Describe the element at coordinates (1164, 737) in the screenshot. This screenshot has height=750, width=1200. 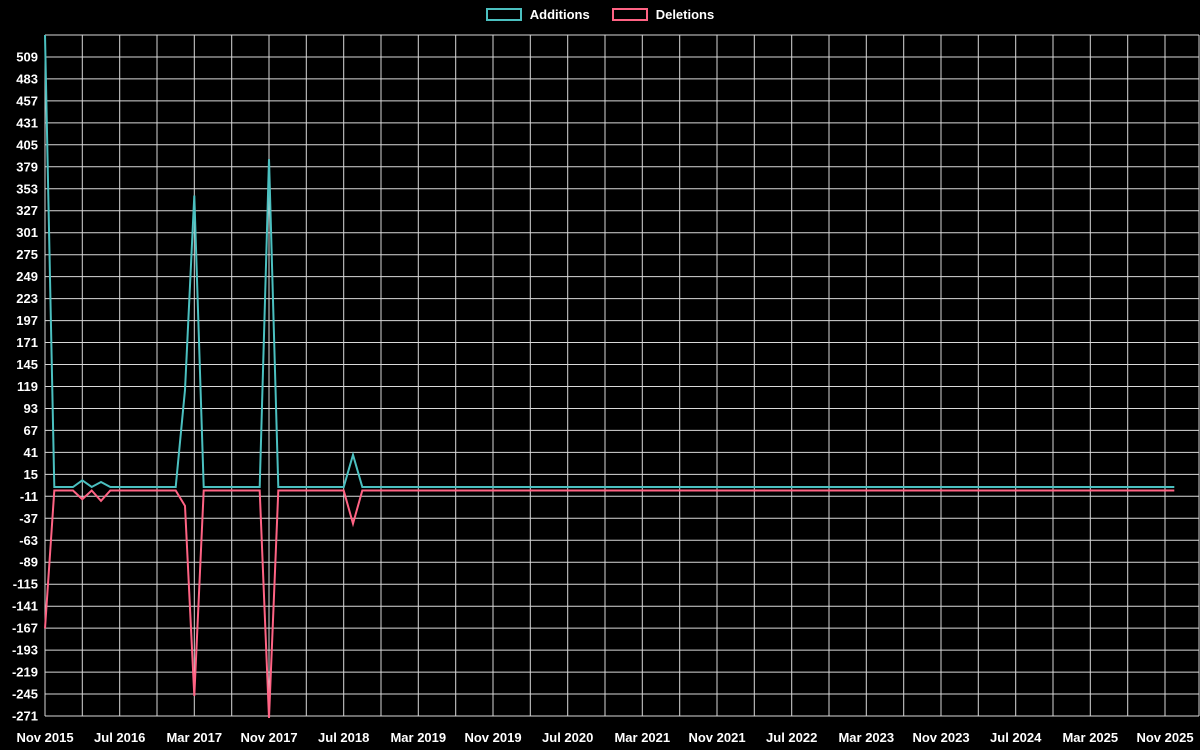
I see `x-tick-label: Nov 2025` at that location.